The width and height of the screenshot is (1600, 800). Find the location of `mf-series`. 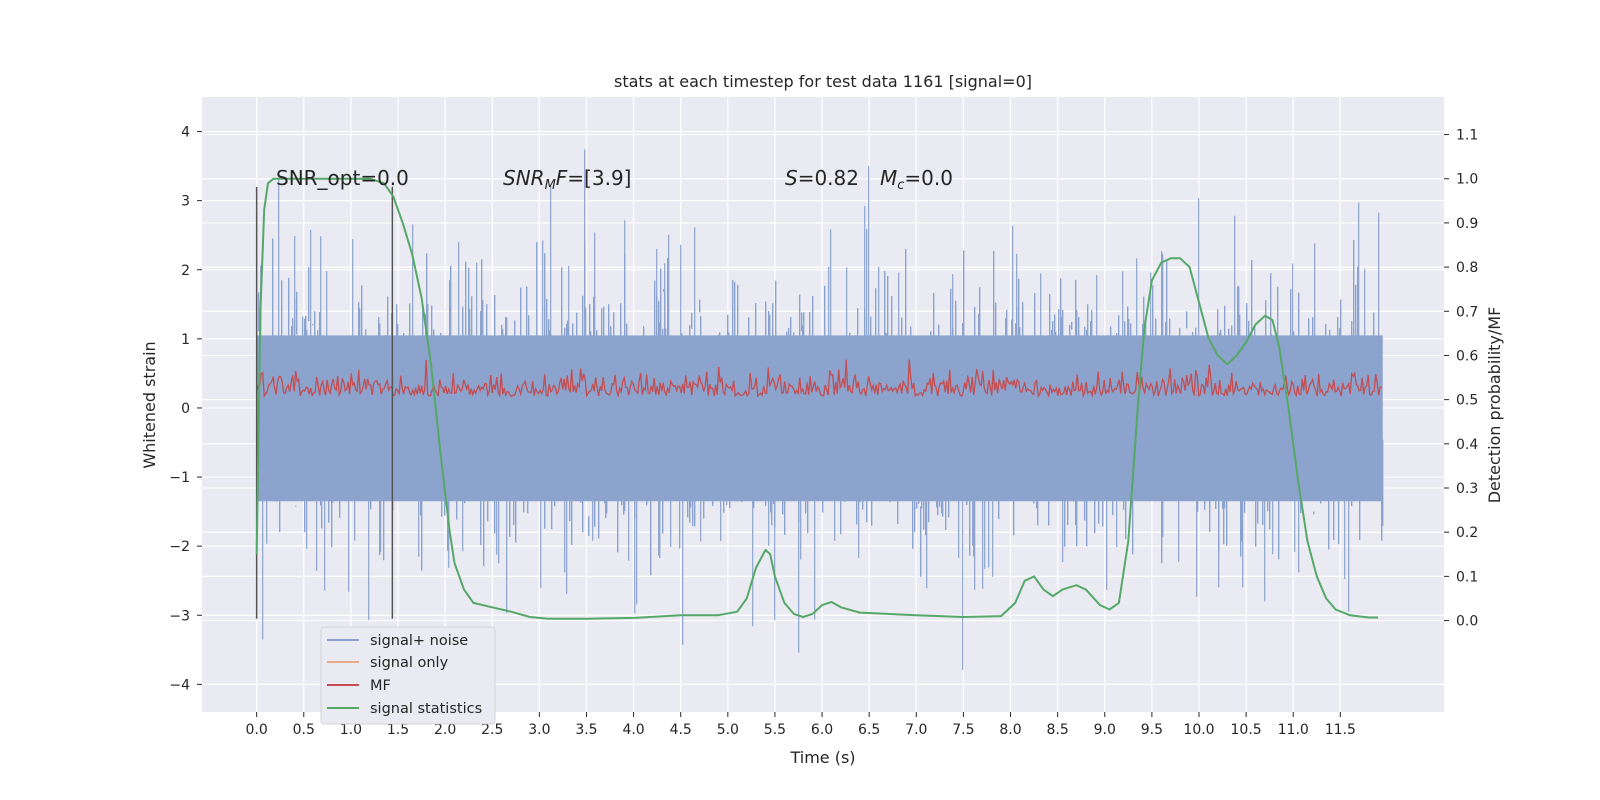

mf-series is located at coordinates (819, 379).